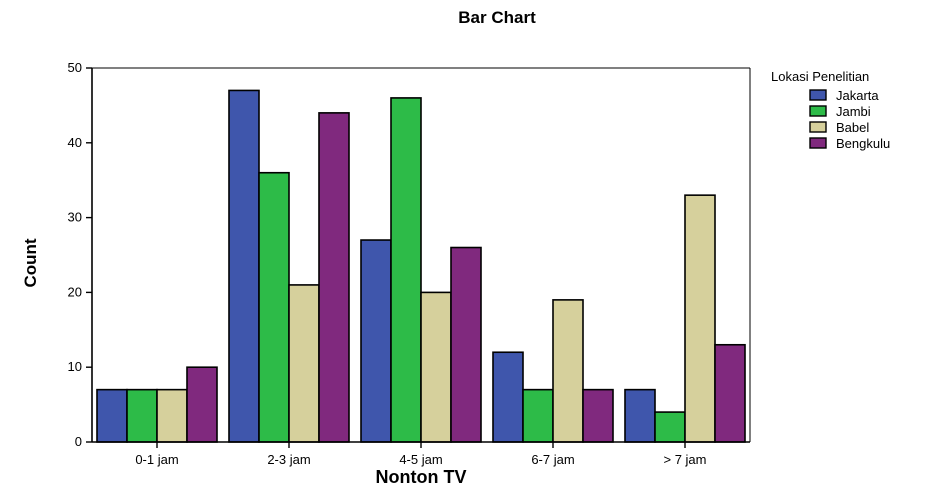 The image size is (936, 486). What do you see at coordinates (818, 143) in the screenshot?
I see `legend-swatch-bengkulu` at bounding box center [818, 143].